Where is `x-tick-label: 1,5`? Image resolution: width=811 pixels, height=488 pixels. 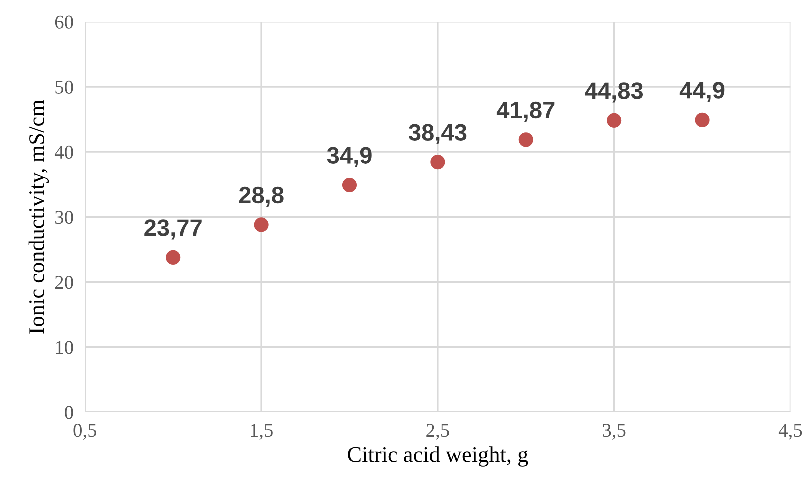
x-tick-label: 1,5 is located at coordinates (262, 432).